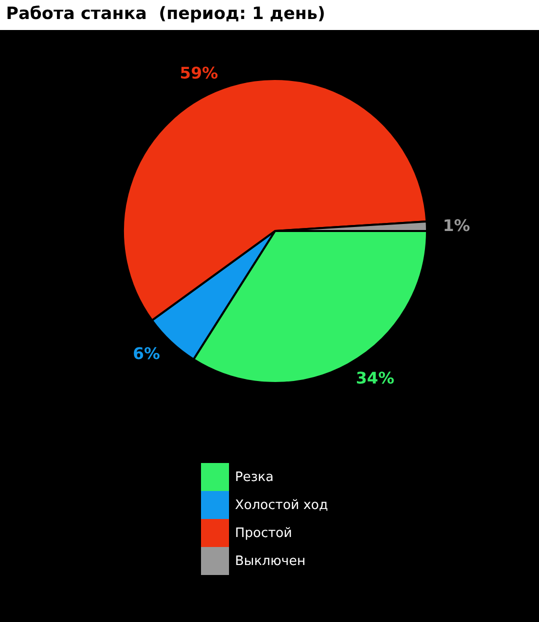 This screenshot has width=539, height=622. What do you see at coordinates (375, 378) in the screenshot?
I see `data-label: 34%` at bounding box center [375, 378].